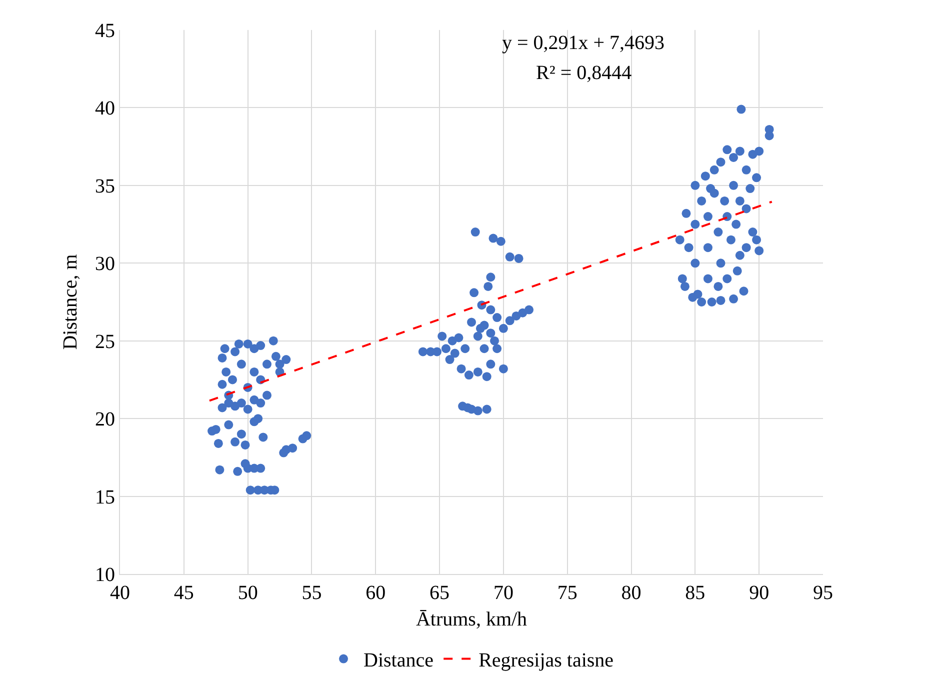 The image size is (935, 692). Describe the element at coordinates (248, 593) in the screenshot. I see `x-tick-label: 50` at that location.